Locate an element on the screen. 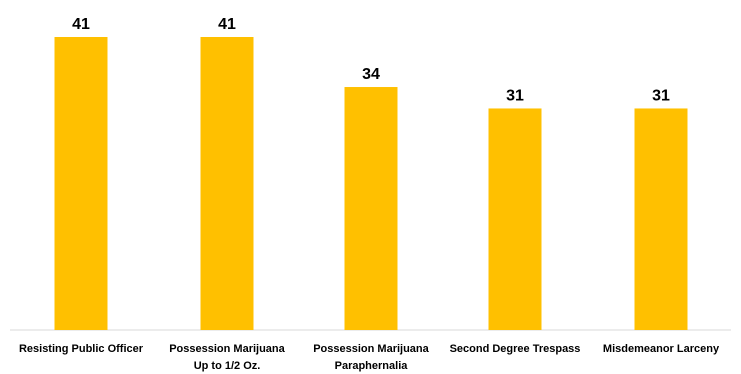  category-label-4: Second Degree Trespass is located at coordinates (515, 349).